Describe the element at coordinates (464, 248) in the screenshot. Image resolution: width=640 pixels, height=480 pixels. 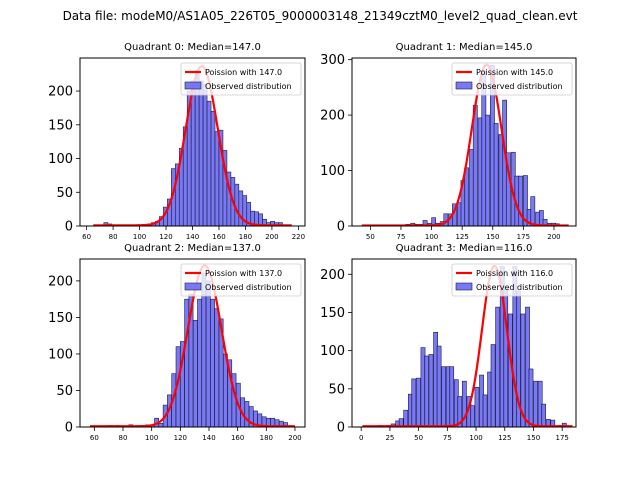
I see `subplot-title: Quadrant 3: Median=116.0` at that location.